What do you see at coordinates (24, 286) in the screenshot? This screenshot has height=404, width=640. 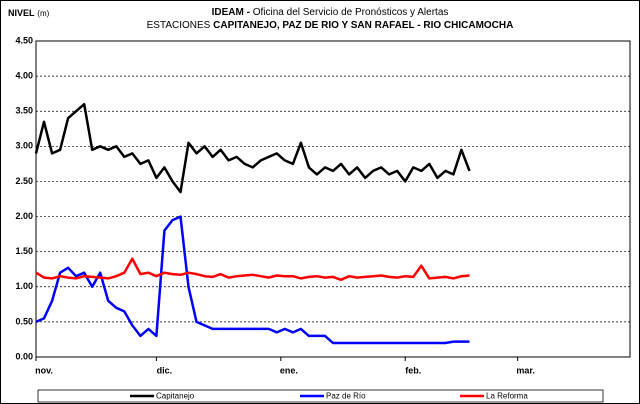 I see `y-tick-label: 1.00` at bounding box center [24, 286].